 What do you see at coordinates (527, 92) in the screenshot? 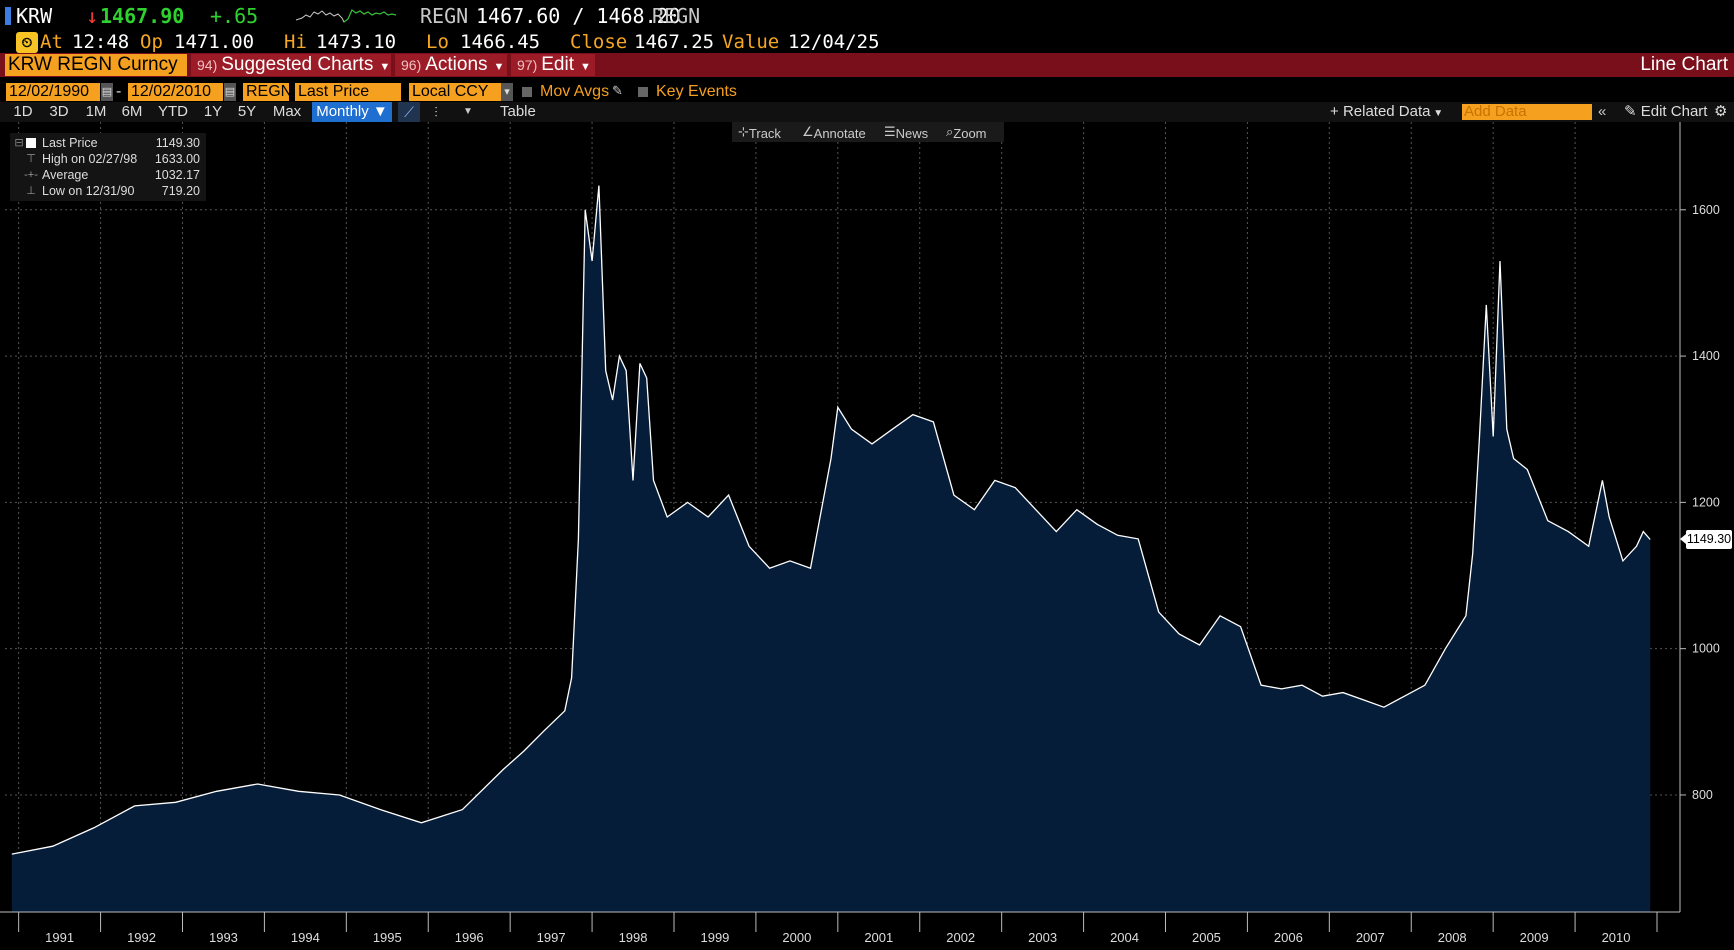
I see `mov-avgs-checkbox` at bounding box center [527, 92].